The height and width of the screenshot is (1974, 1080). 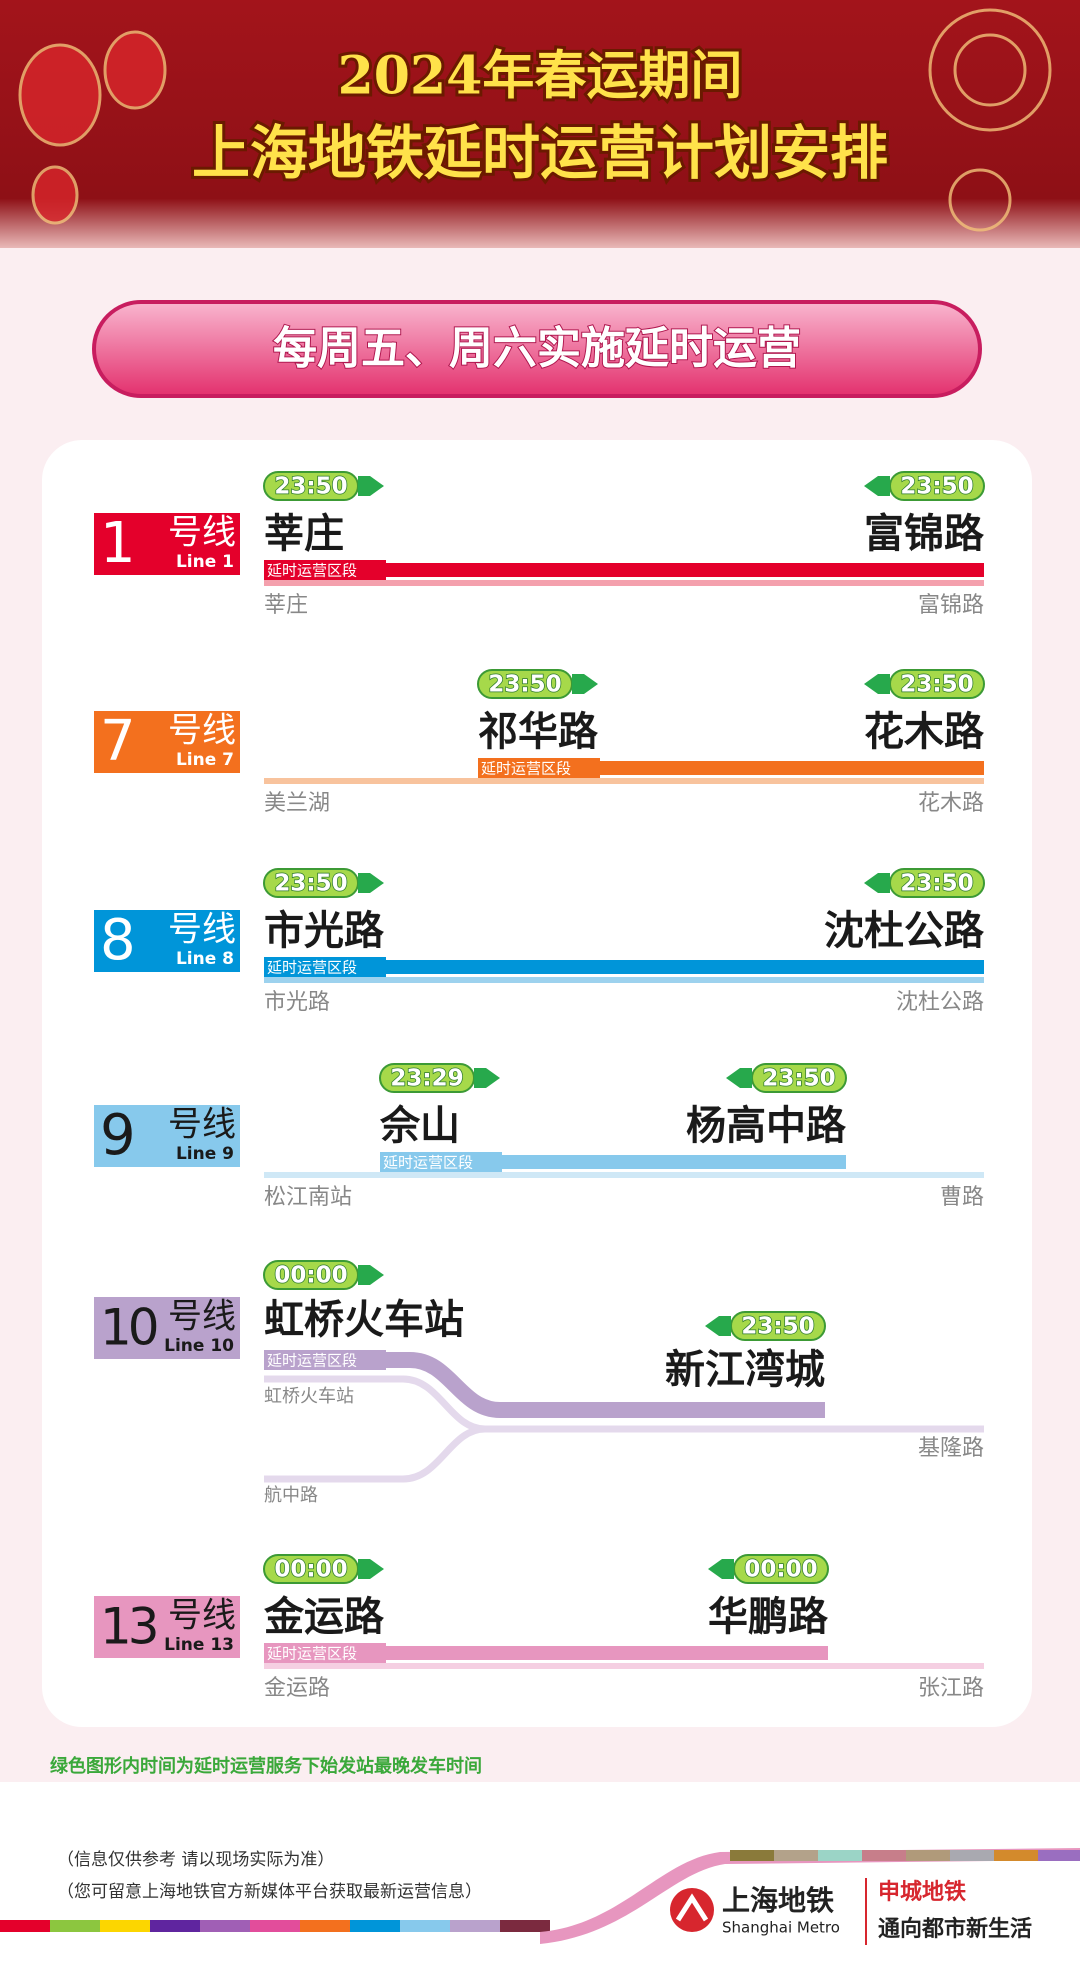 What do you see at coordinates (128, 1627) in the screenshot?
I see `badge-number: 13` at bounding box center [128, 1627].